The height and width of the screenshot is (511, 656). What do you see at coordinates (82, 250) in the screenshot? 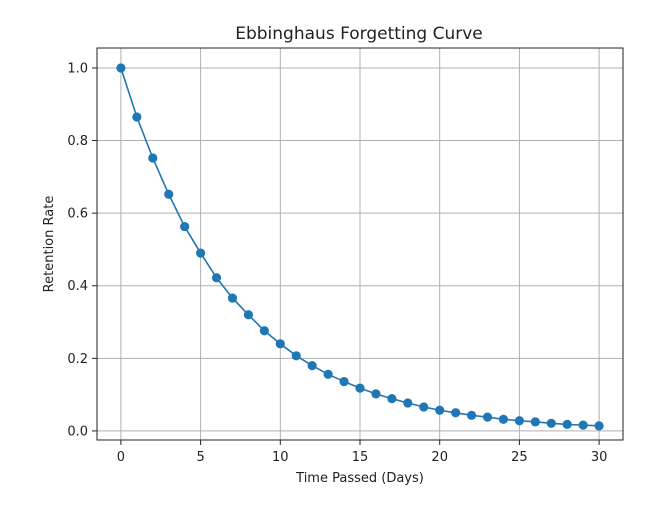
I see `y-axis-ticks: 0.0 0.2 0.4 0.6 0.8 1.0` at bounding box center [82, 250].